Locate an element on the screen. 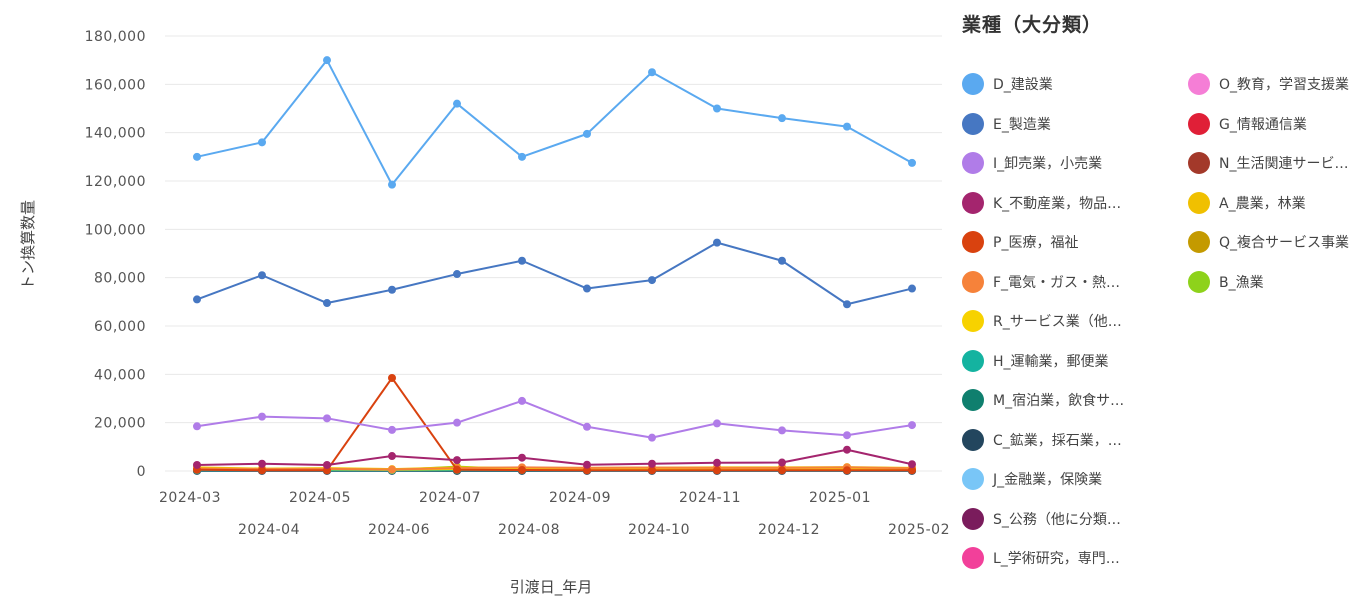  legend-item: Q_複合サービス事業 is located at coordinates (1268, 242).